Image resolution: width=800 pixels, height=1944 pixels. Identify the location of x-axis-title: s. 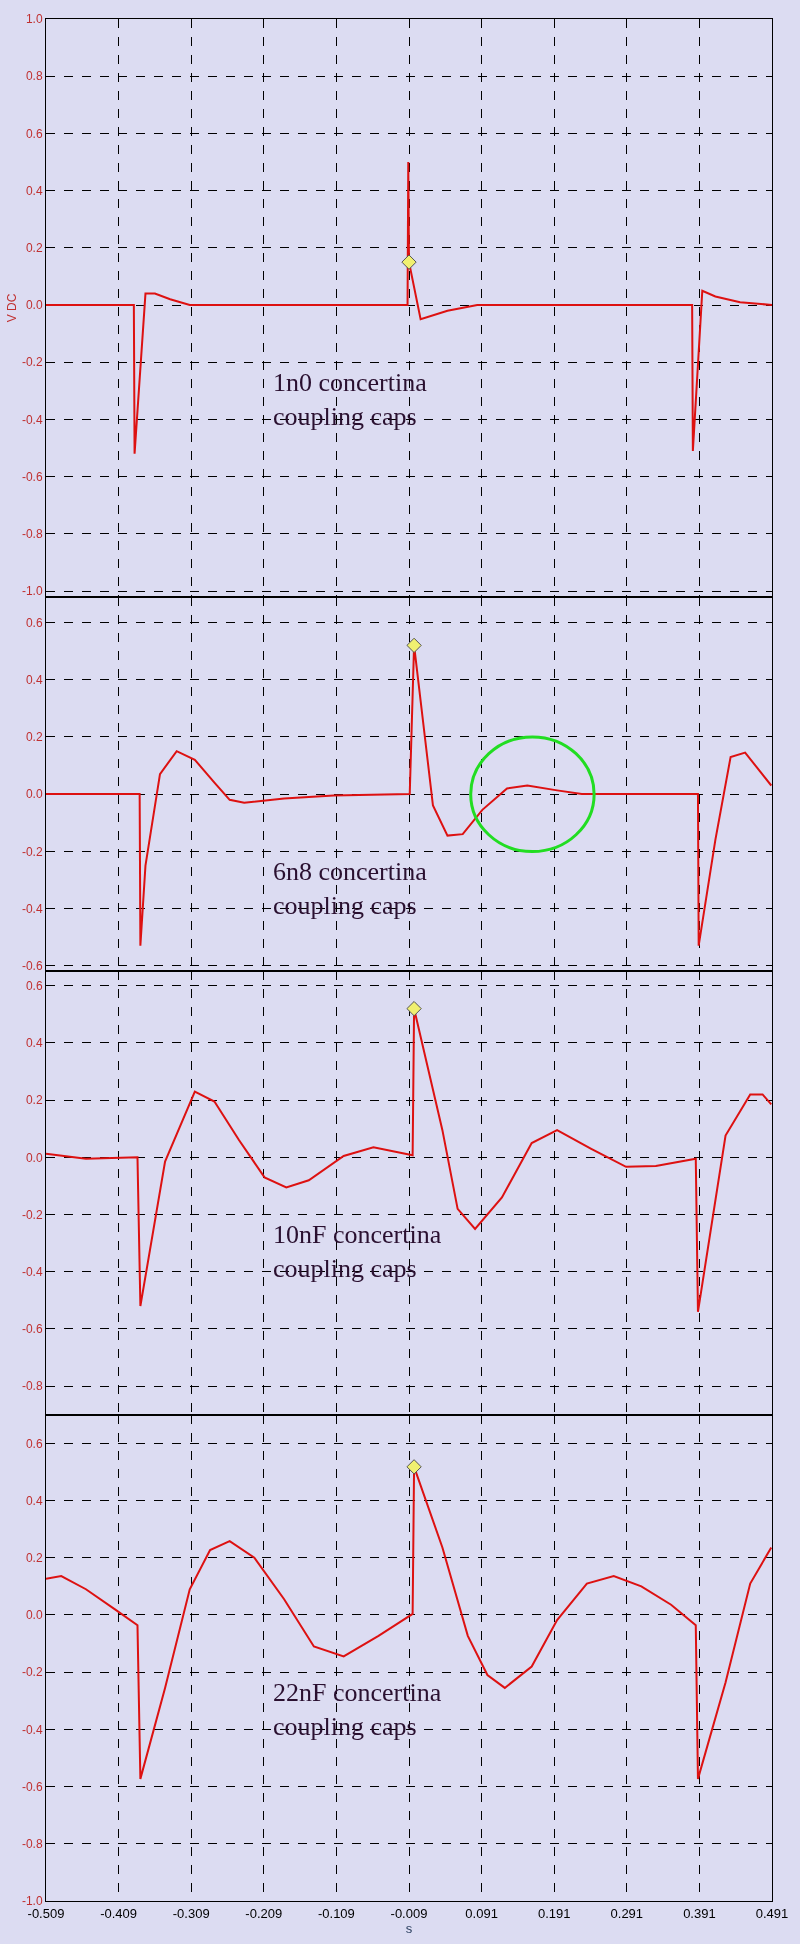
(409, 1928).